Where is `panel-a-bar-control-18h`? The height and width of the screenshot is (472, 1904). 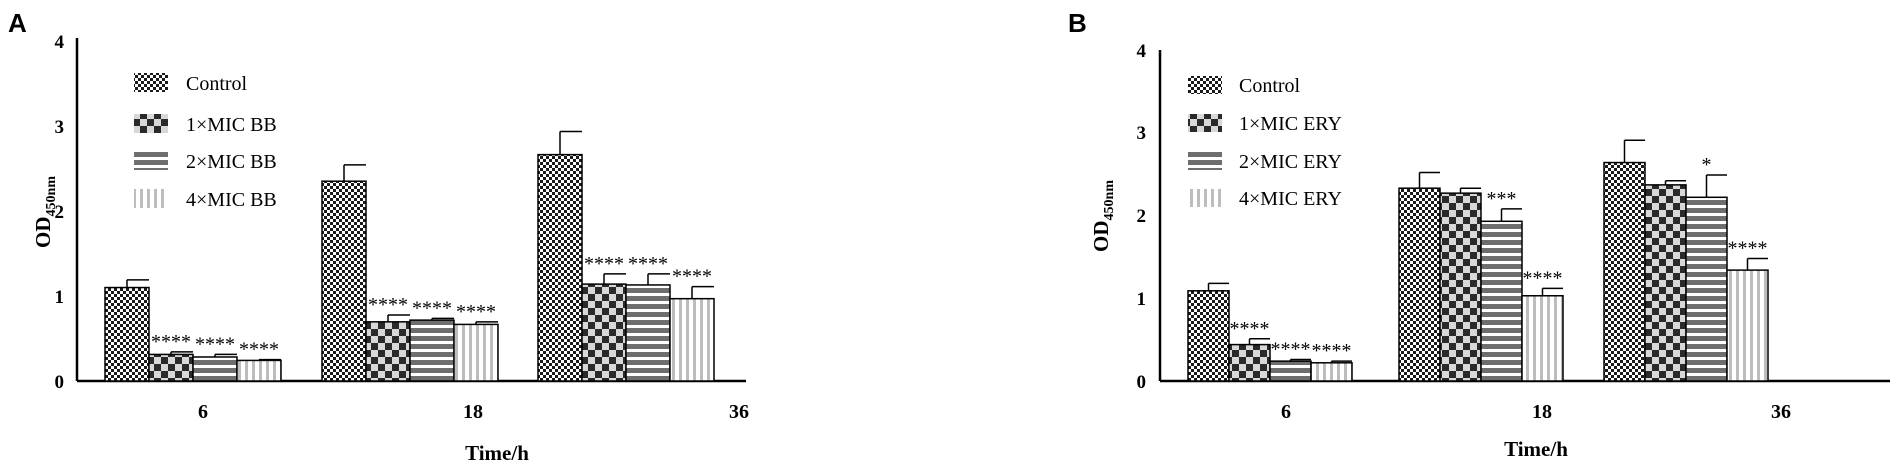 panel-a-bar-control-18h is located at coordinates (344, 281).